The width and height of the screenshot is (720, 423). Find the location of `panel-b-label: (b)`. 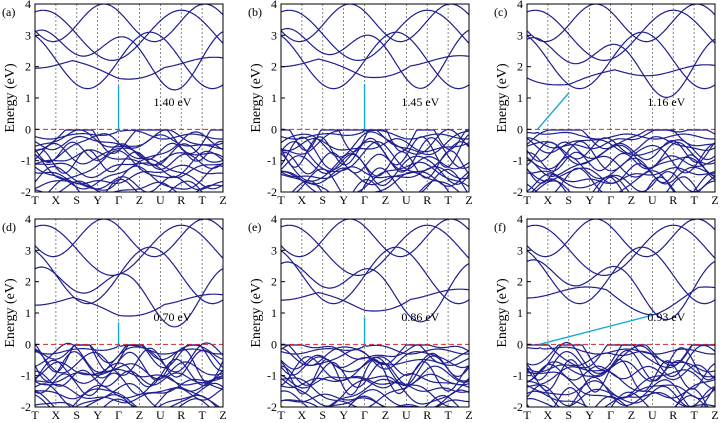

panel-b-label: (b) is located at coordinates (255, 12).